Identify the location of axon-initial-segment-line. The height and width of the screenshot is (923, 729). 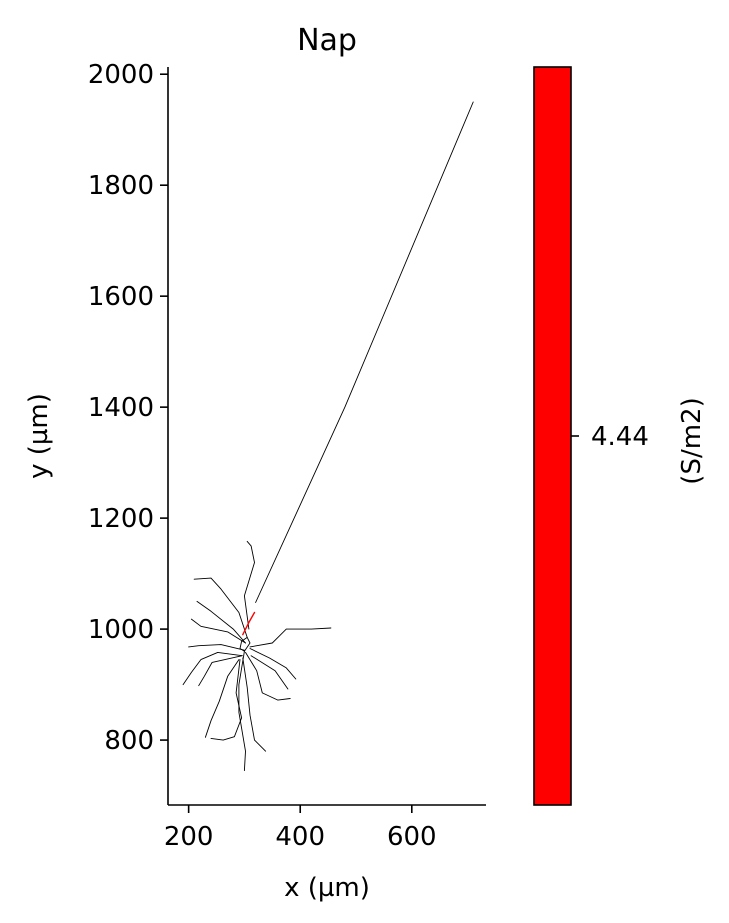
(249, 623).